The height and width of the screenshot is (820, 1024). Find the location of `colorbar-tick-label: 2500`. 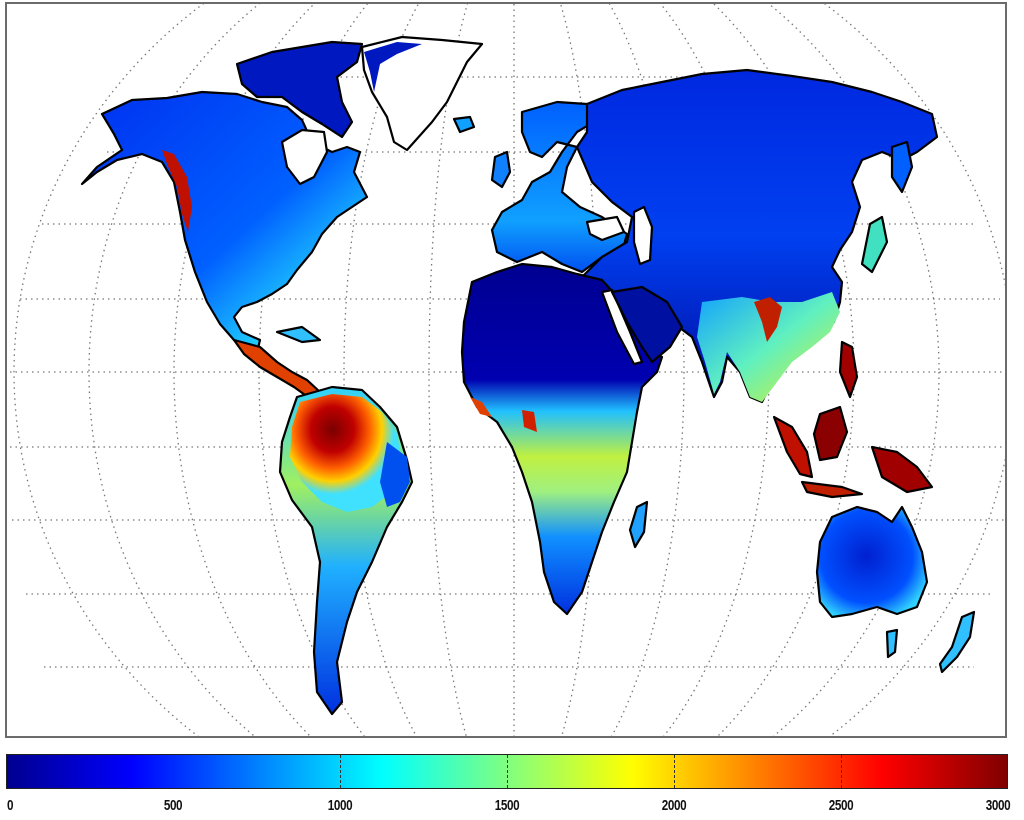

colorbar-tick-label: 2500 is located at coordinates (841, 805).